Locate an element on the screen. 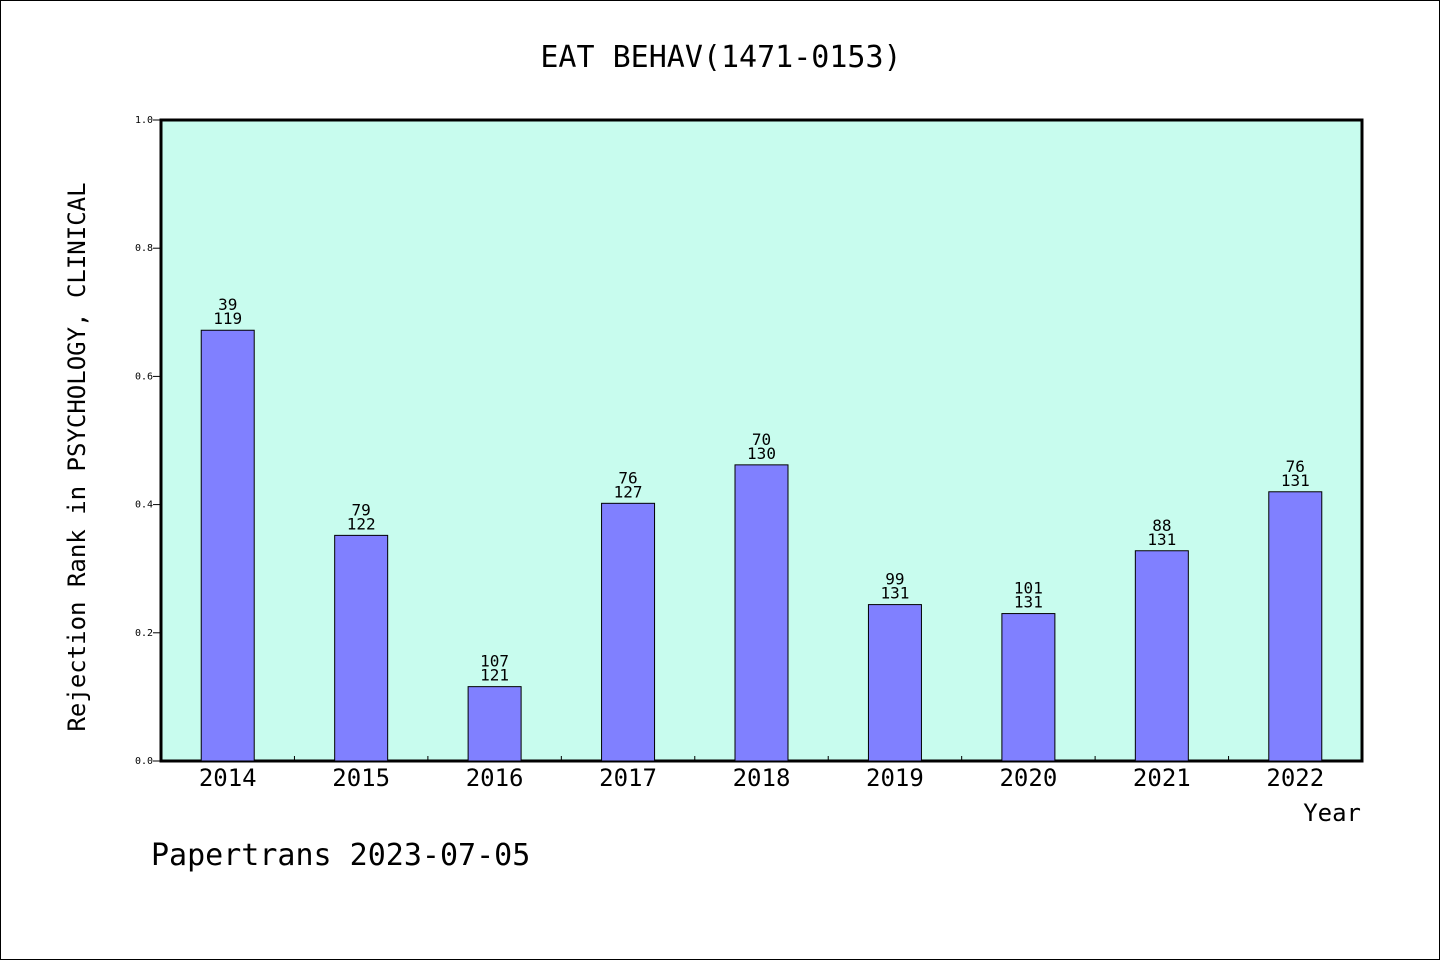 Image resolution: width=1440 pixels, height=960 pixels. chart-title: EAT BEHAV(1471-0153) is located at coordinates (720, 57).